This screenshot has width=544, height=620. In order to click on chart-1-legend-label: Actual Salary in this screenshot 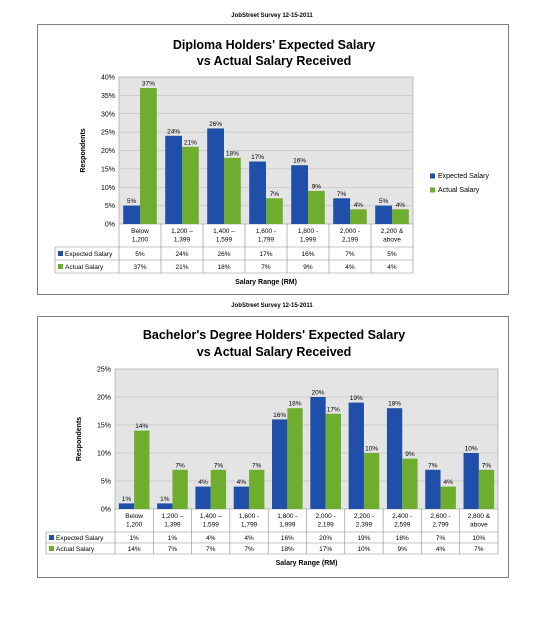, I will do `click(84, 267)`.